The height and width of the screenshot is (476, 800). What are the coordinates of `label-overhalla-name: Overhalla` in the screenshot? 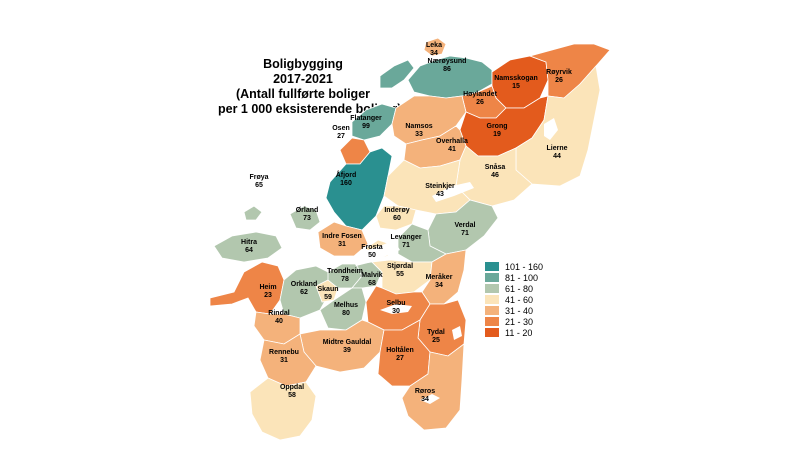 It's located at (452, 141).